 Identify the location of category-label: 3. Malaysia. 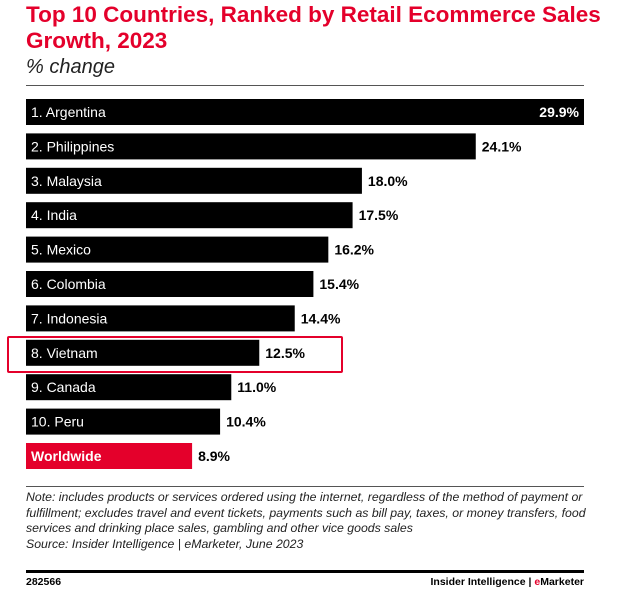
(66, 181).